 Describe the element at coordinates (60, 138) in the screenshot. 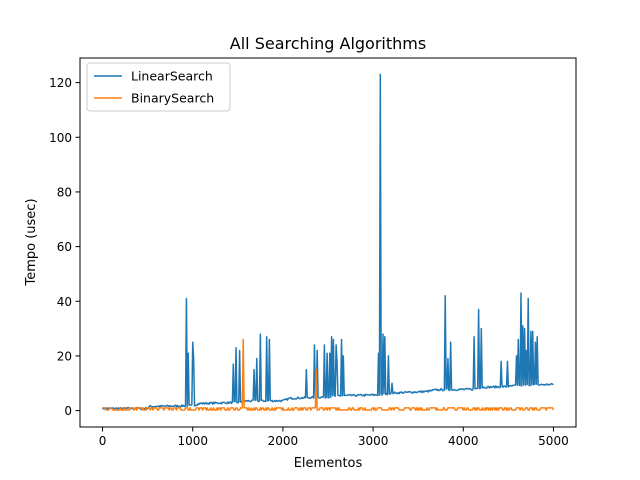

I see `y-tick-label: 100` at that location.